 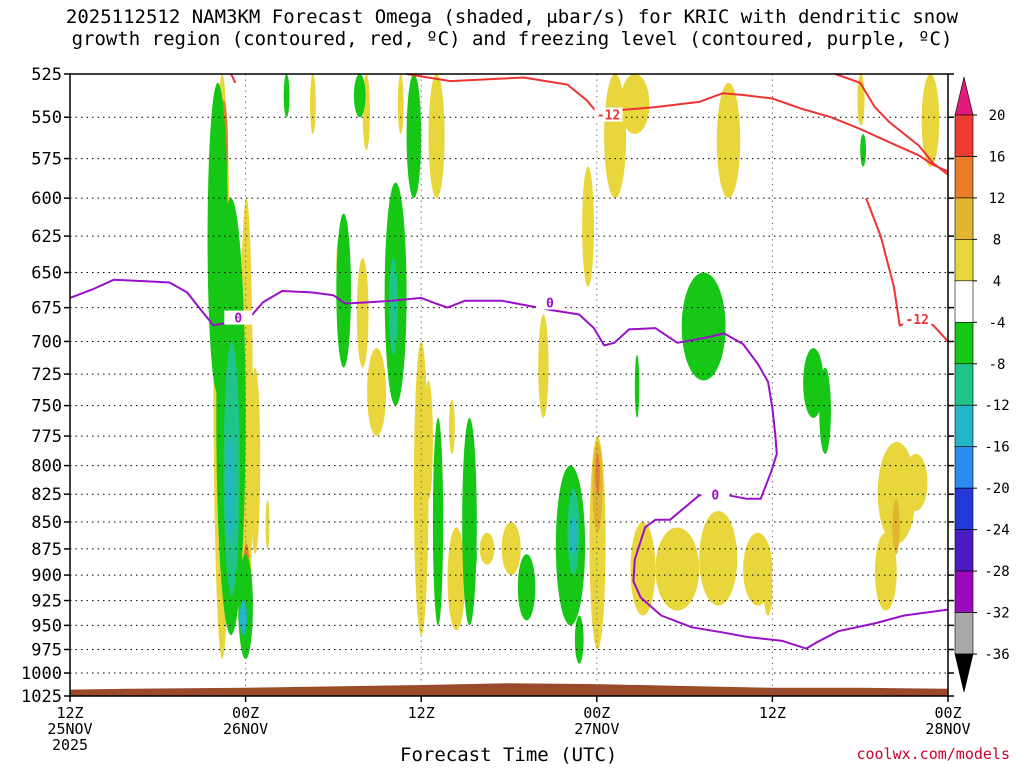 I want to click on credit-text: coolwx.com/models, so click(x=933, y=754).